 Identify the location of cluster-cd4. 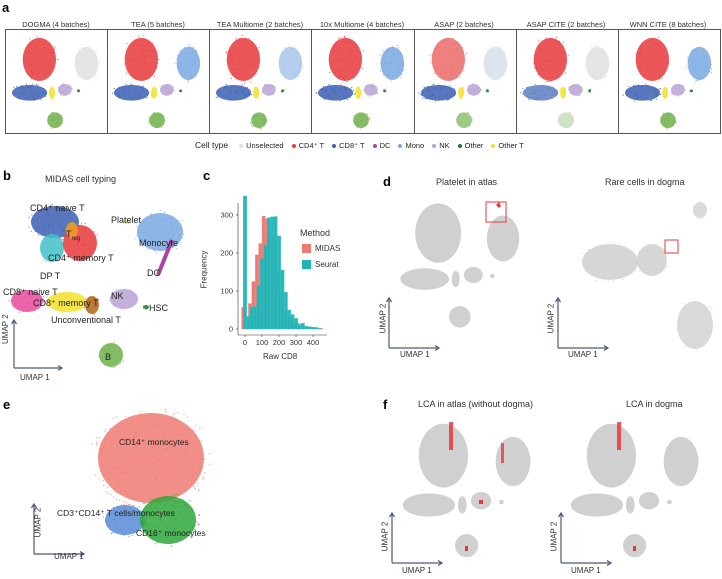
(346, 59).